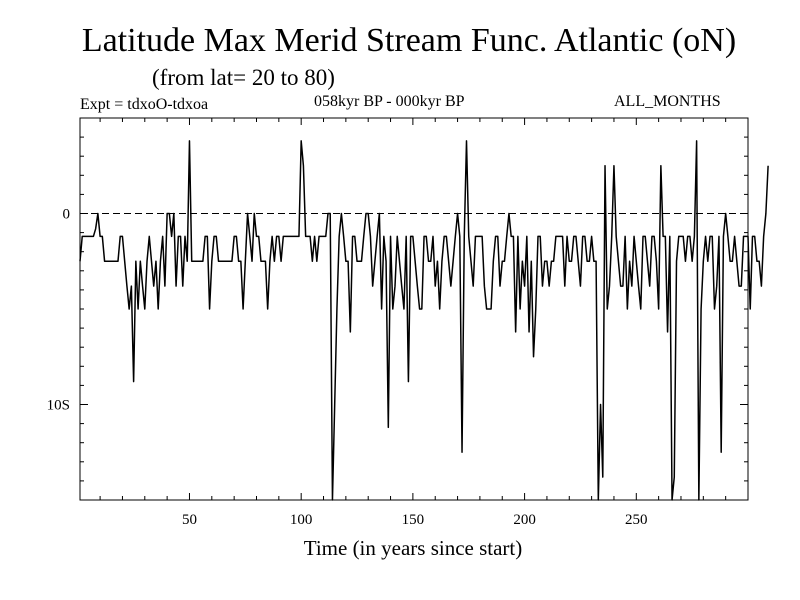 This screenshot has width=800, height=600. Describe the element at coordinates (636, 520) in the screenshot. I see `x-tick-label: 250` at that location.